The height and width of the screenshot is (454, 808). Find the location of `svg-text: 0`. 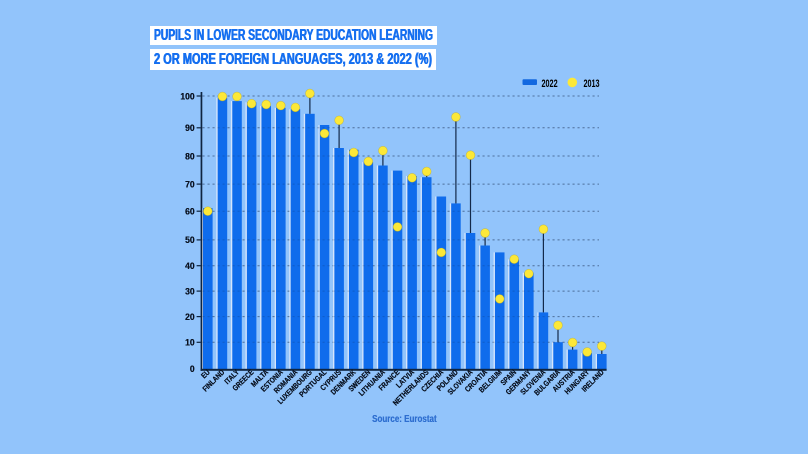

svg-text: 0 is located at coordinates (192, 369).